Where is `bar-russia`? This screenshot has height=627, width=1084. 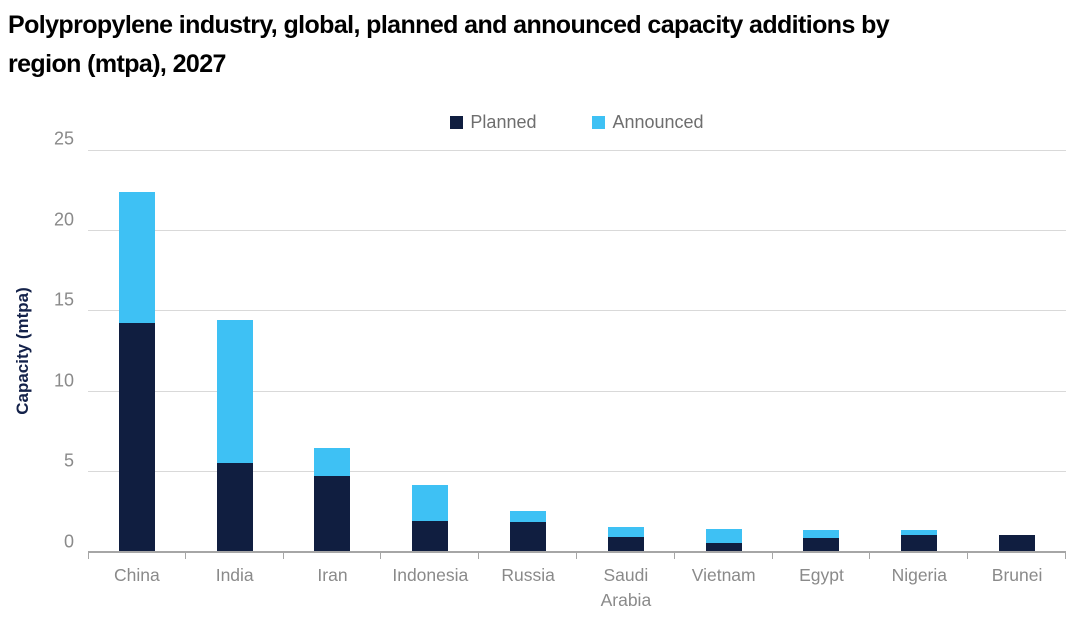 bar-russia is located at coordinates (528, 350).